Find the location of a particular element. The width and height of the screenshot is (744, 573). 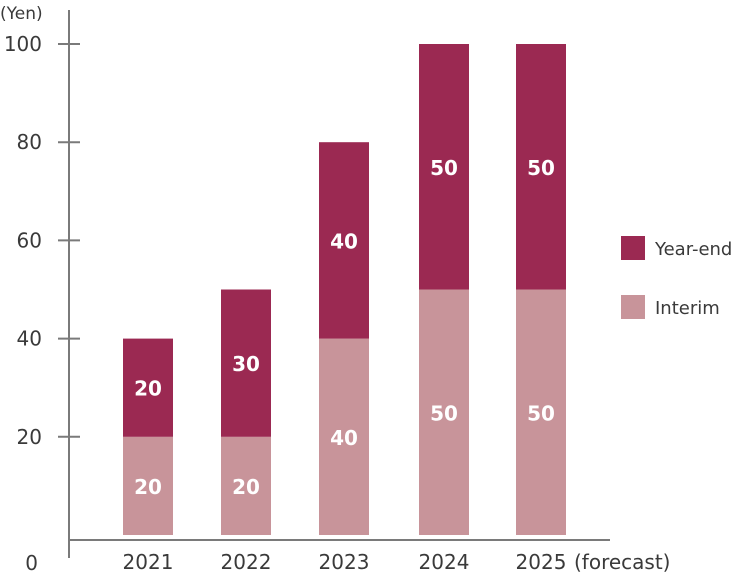

bar-year-end-2021 is located at coordinates (148, 387).